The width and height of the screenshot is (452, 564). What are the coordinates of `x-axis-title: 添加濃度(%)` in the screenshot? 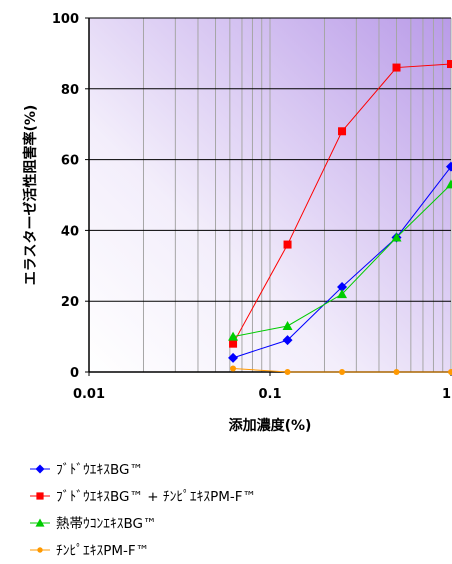 It's located at (270, 425).